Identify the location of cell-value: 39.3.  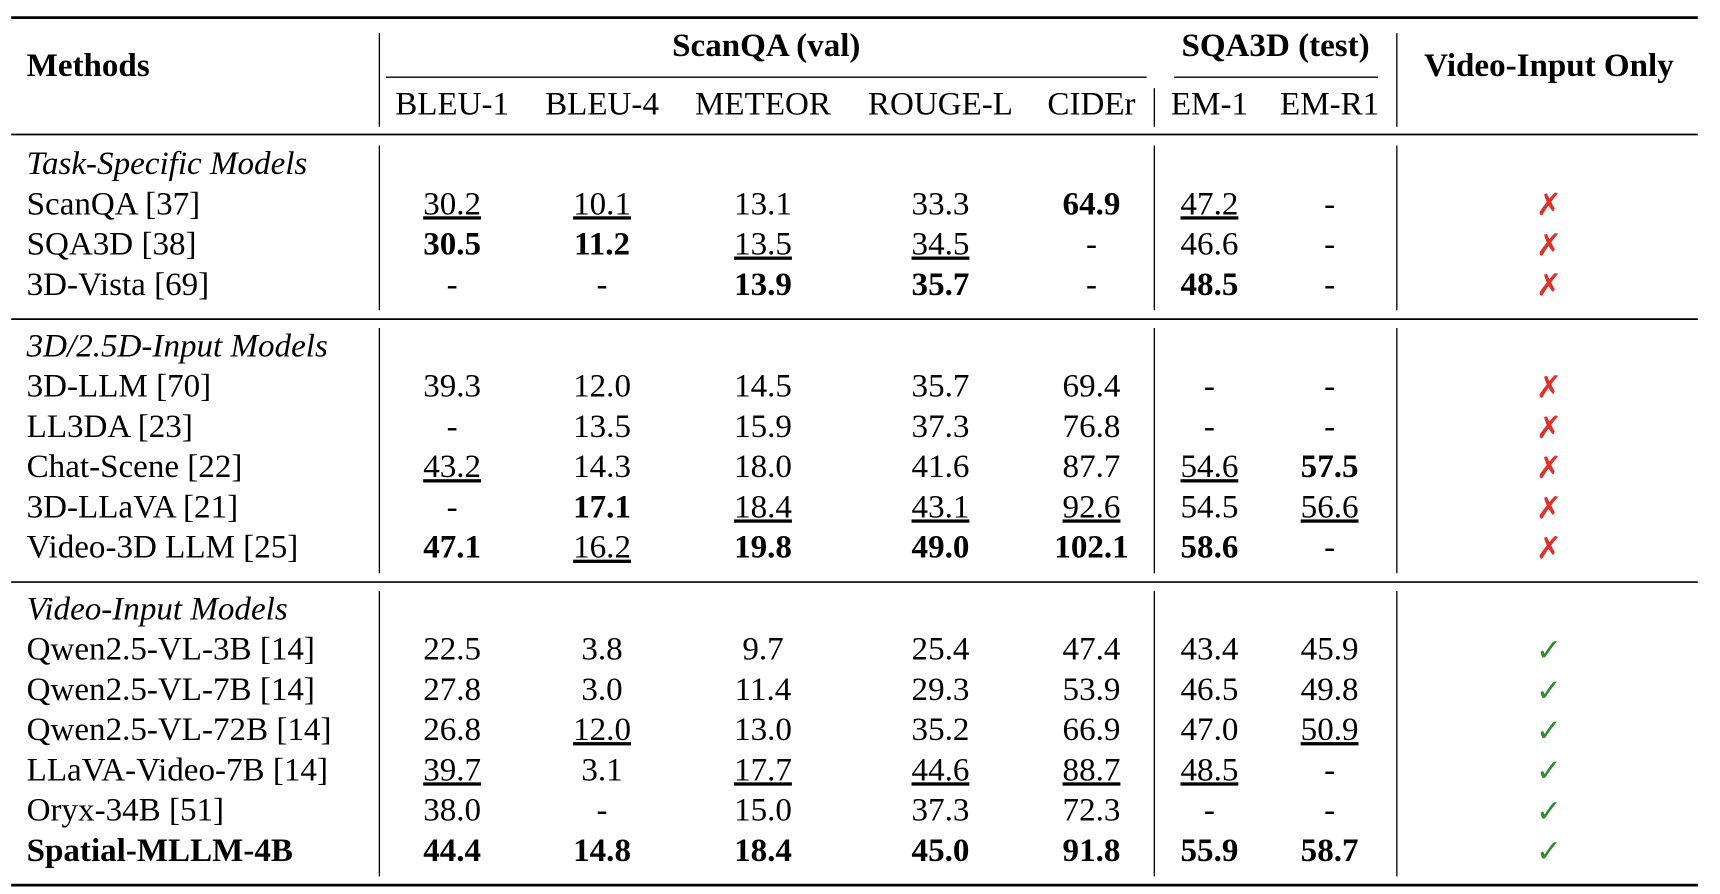
(452, 387).